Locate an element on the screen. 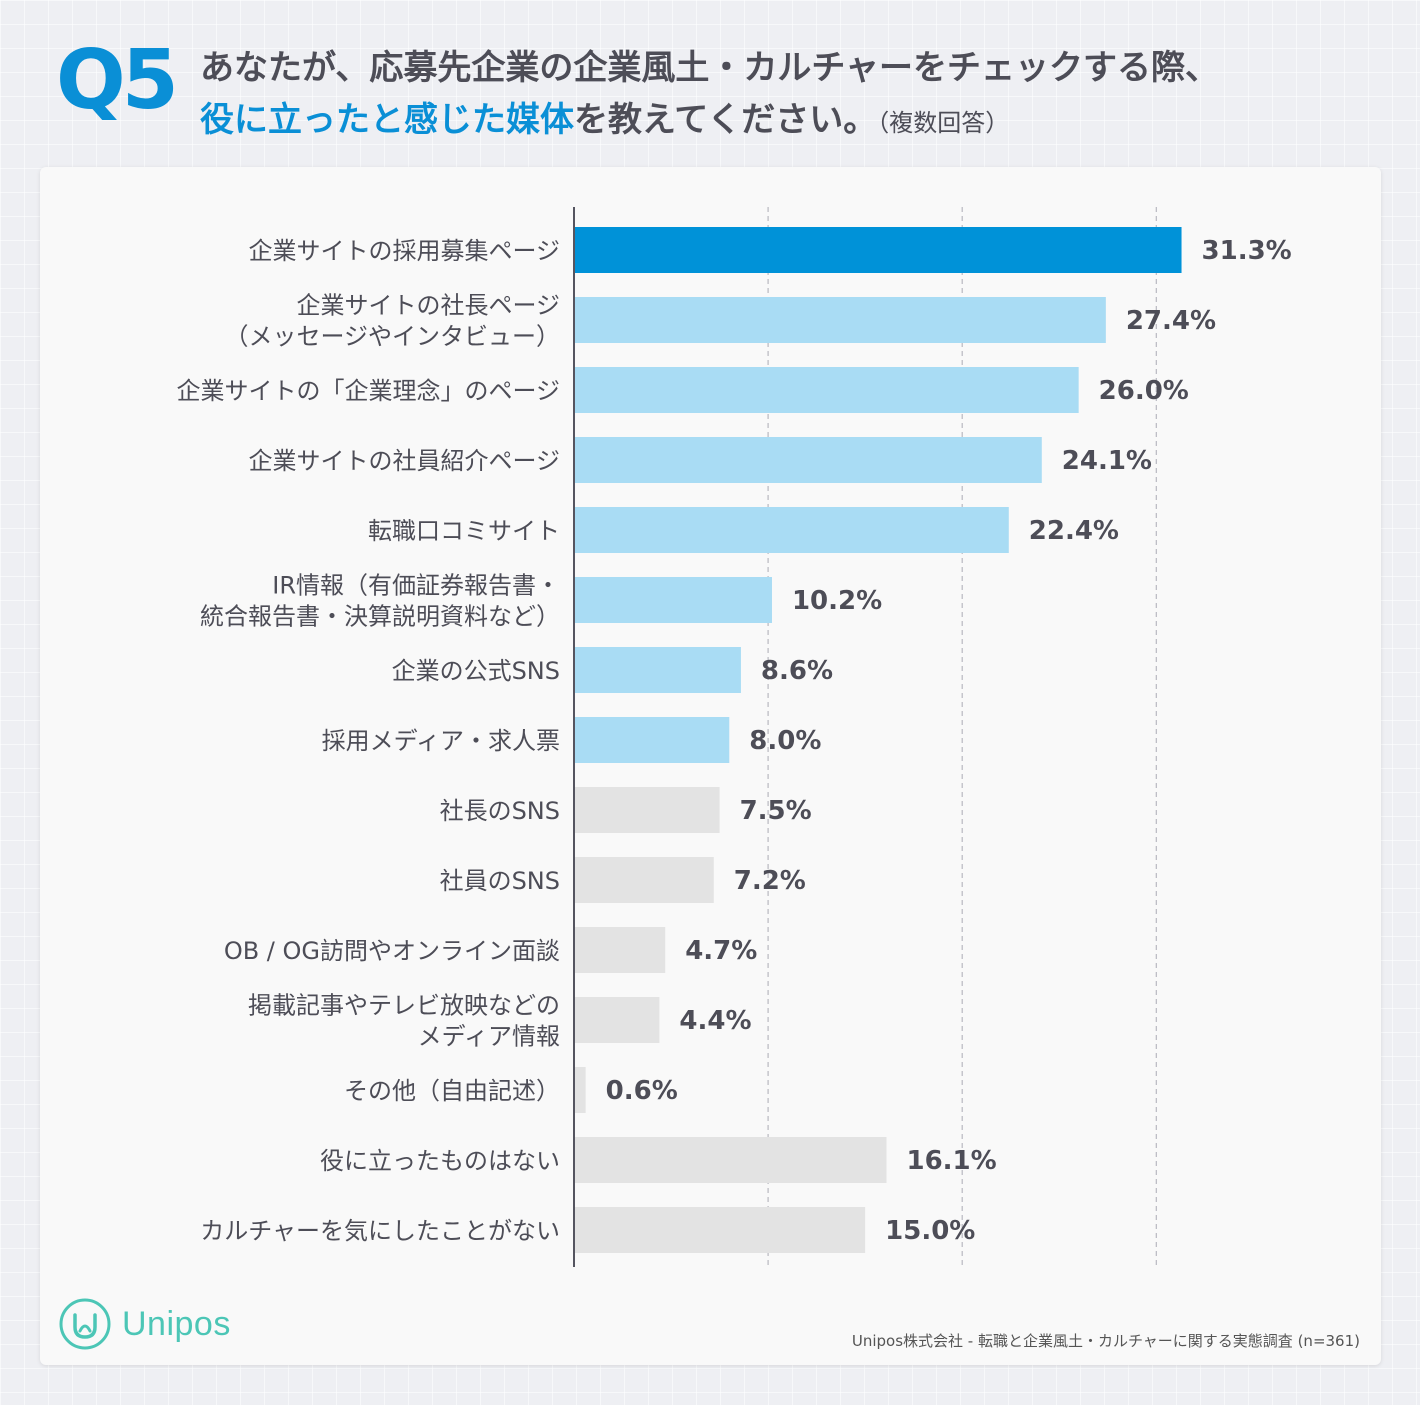 This screenshot has width=1420, height=1405. value-label: 7.2% is located at coordinates (770, 881).